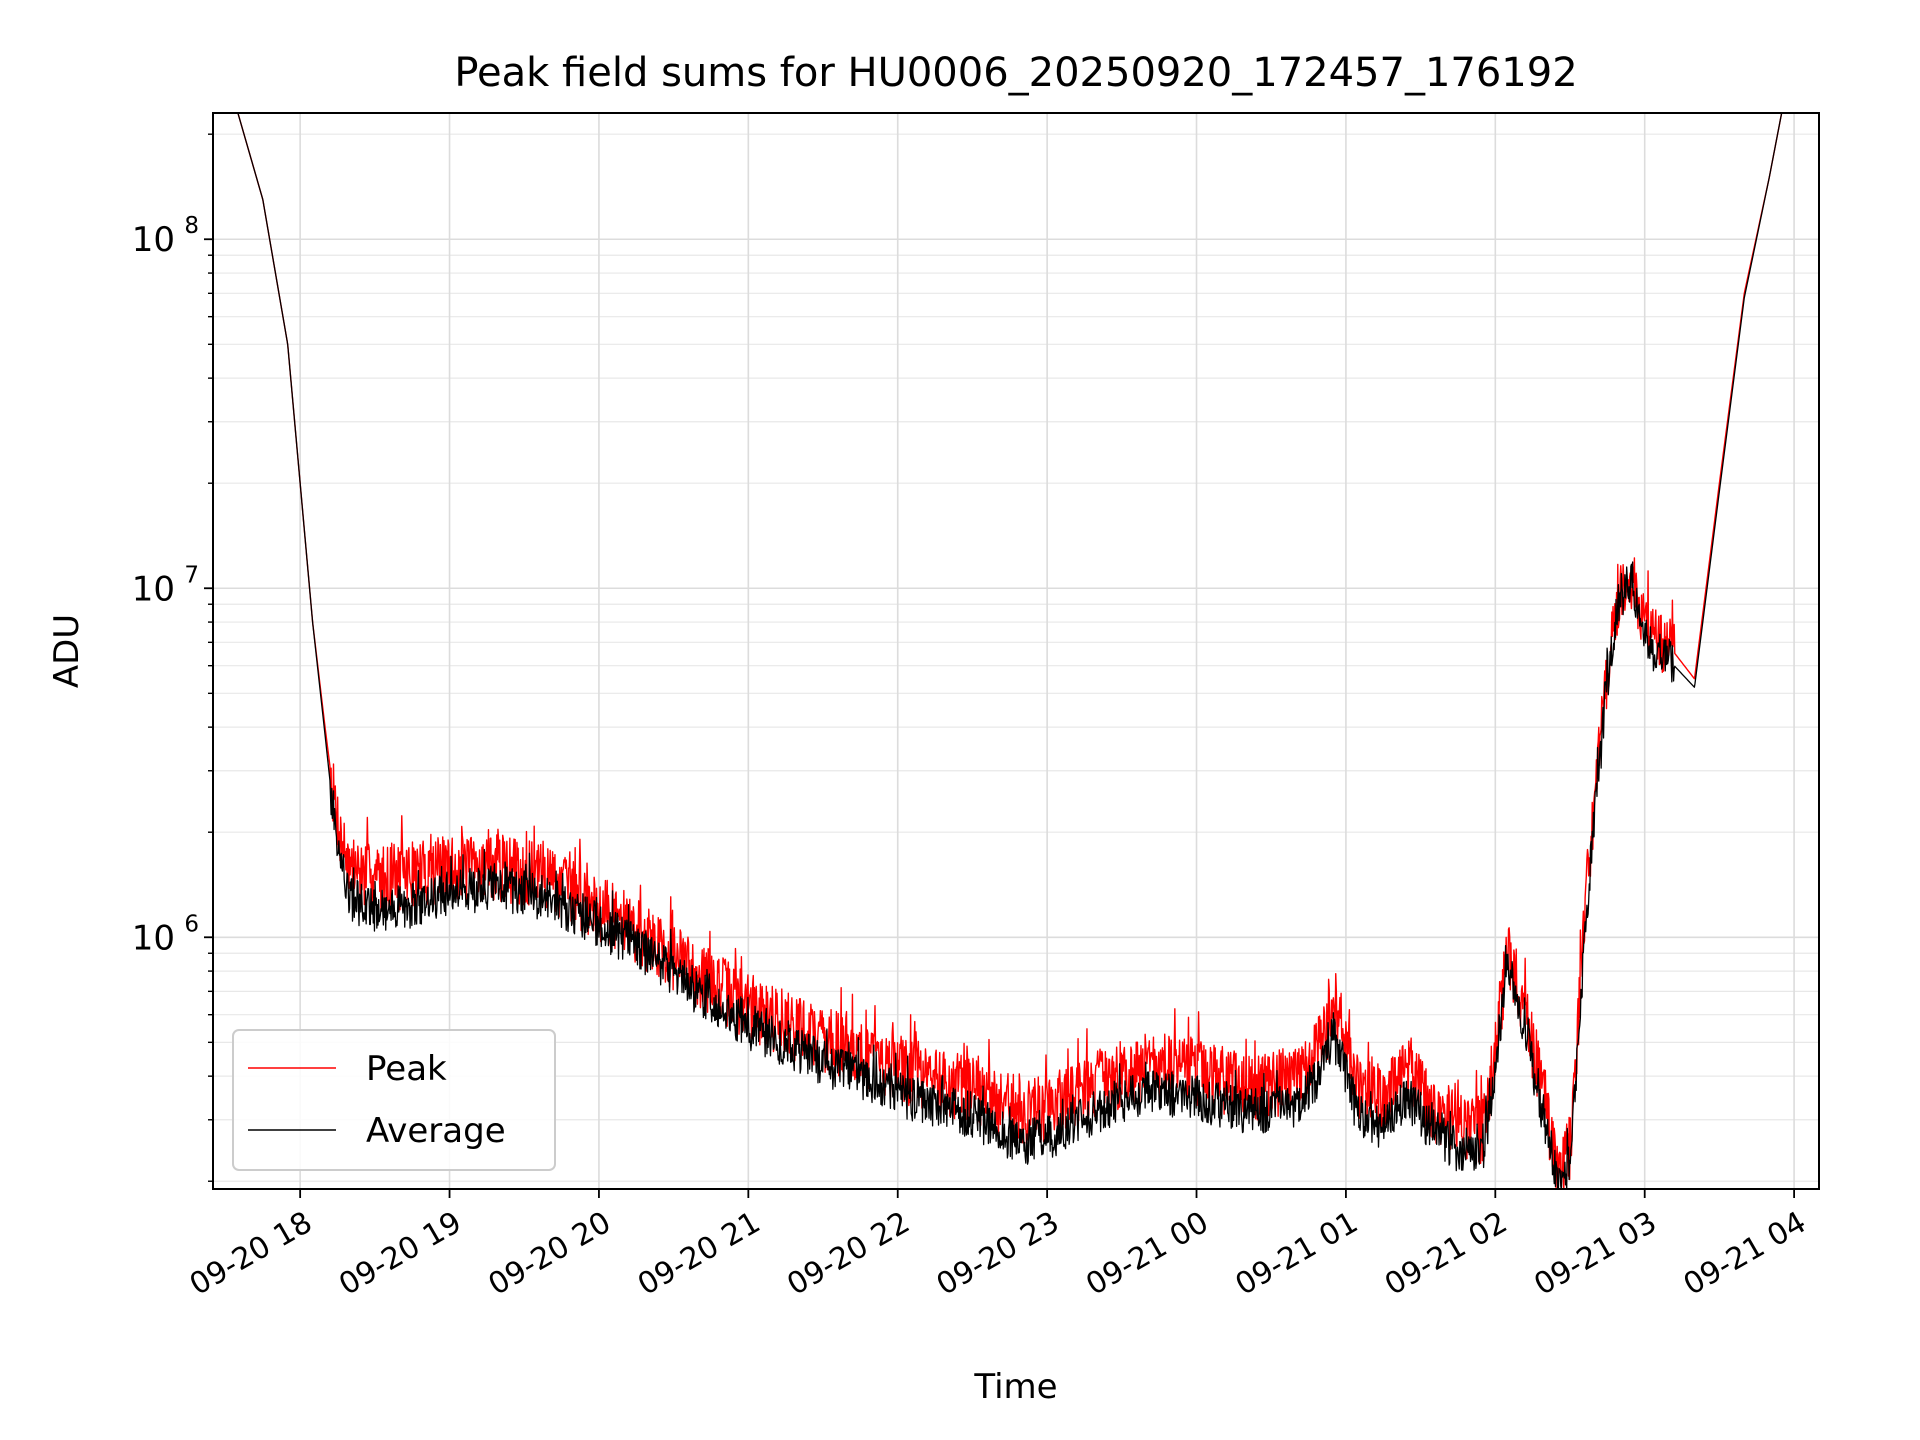  Describe the element at coordinates (406, 1069) in the screenshot. I see `legend-label-peak: Peak` at that location.